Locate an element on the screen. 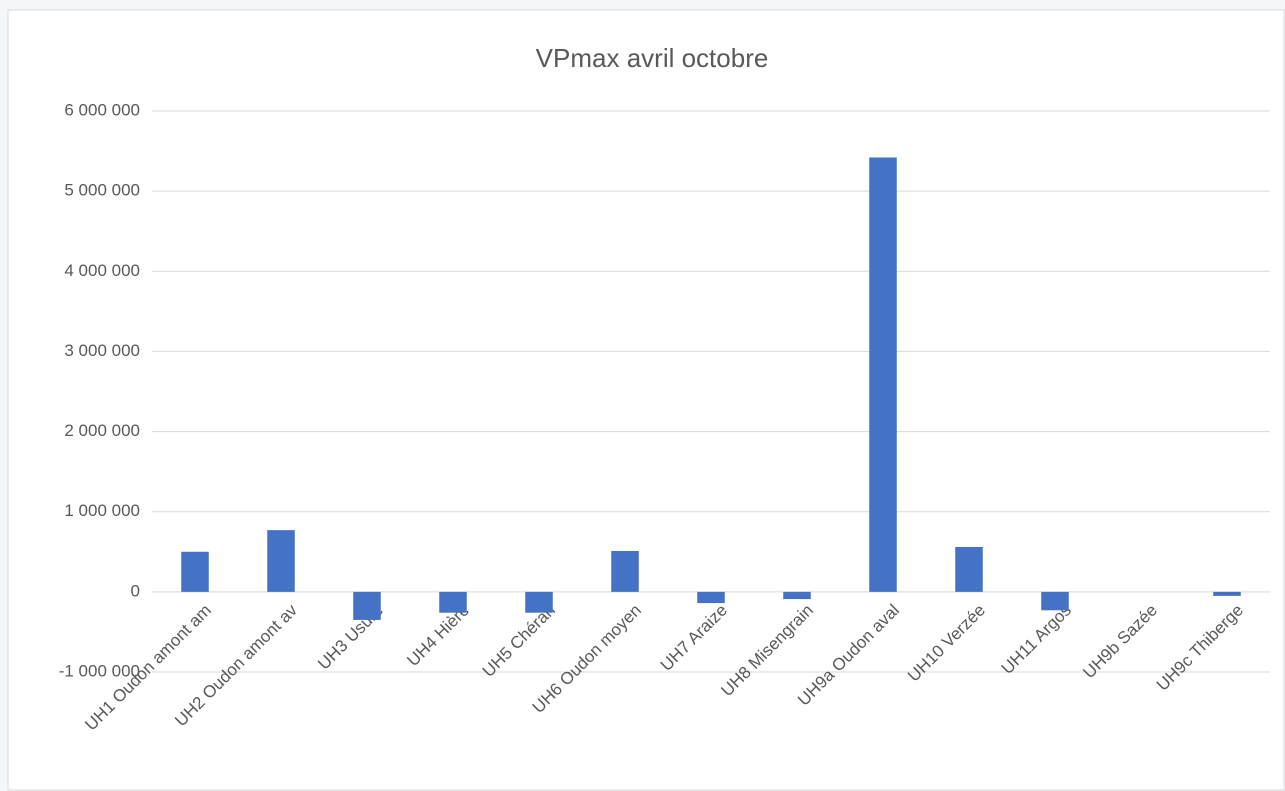 This screenshot has width=1285, height=791. y-tick-label: 5 000 000 is located at coordinates (102, 190).